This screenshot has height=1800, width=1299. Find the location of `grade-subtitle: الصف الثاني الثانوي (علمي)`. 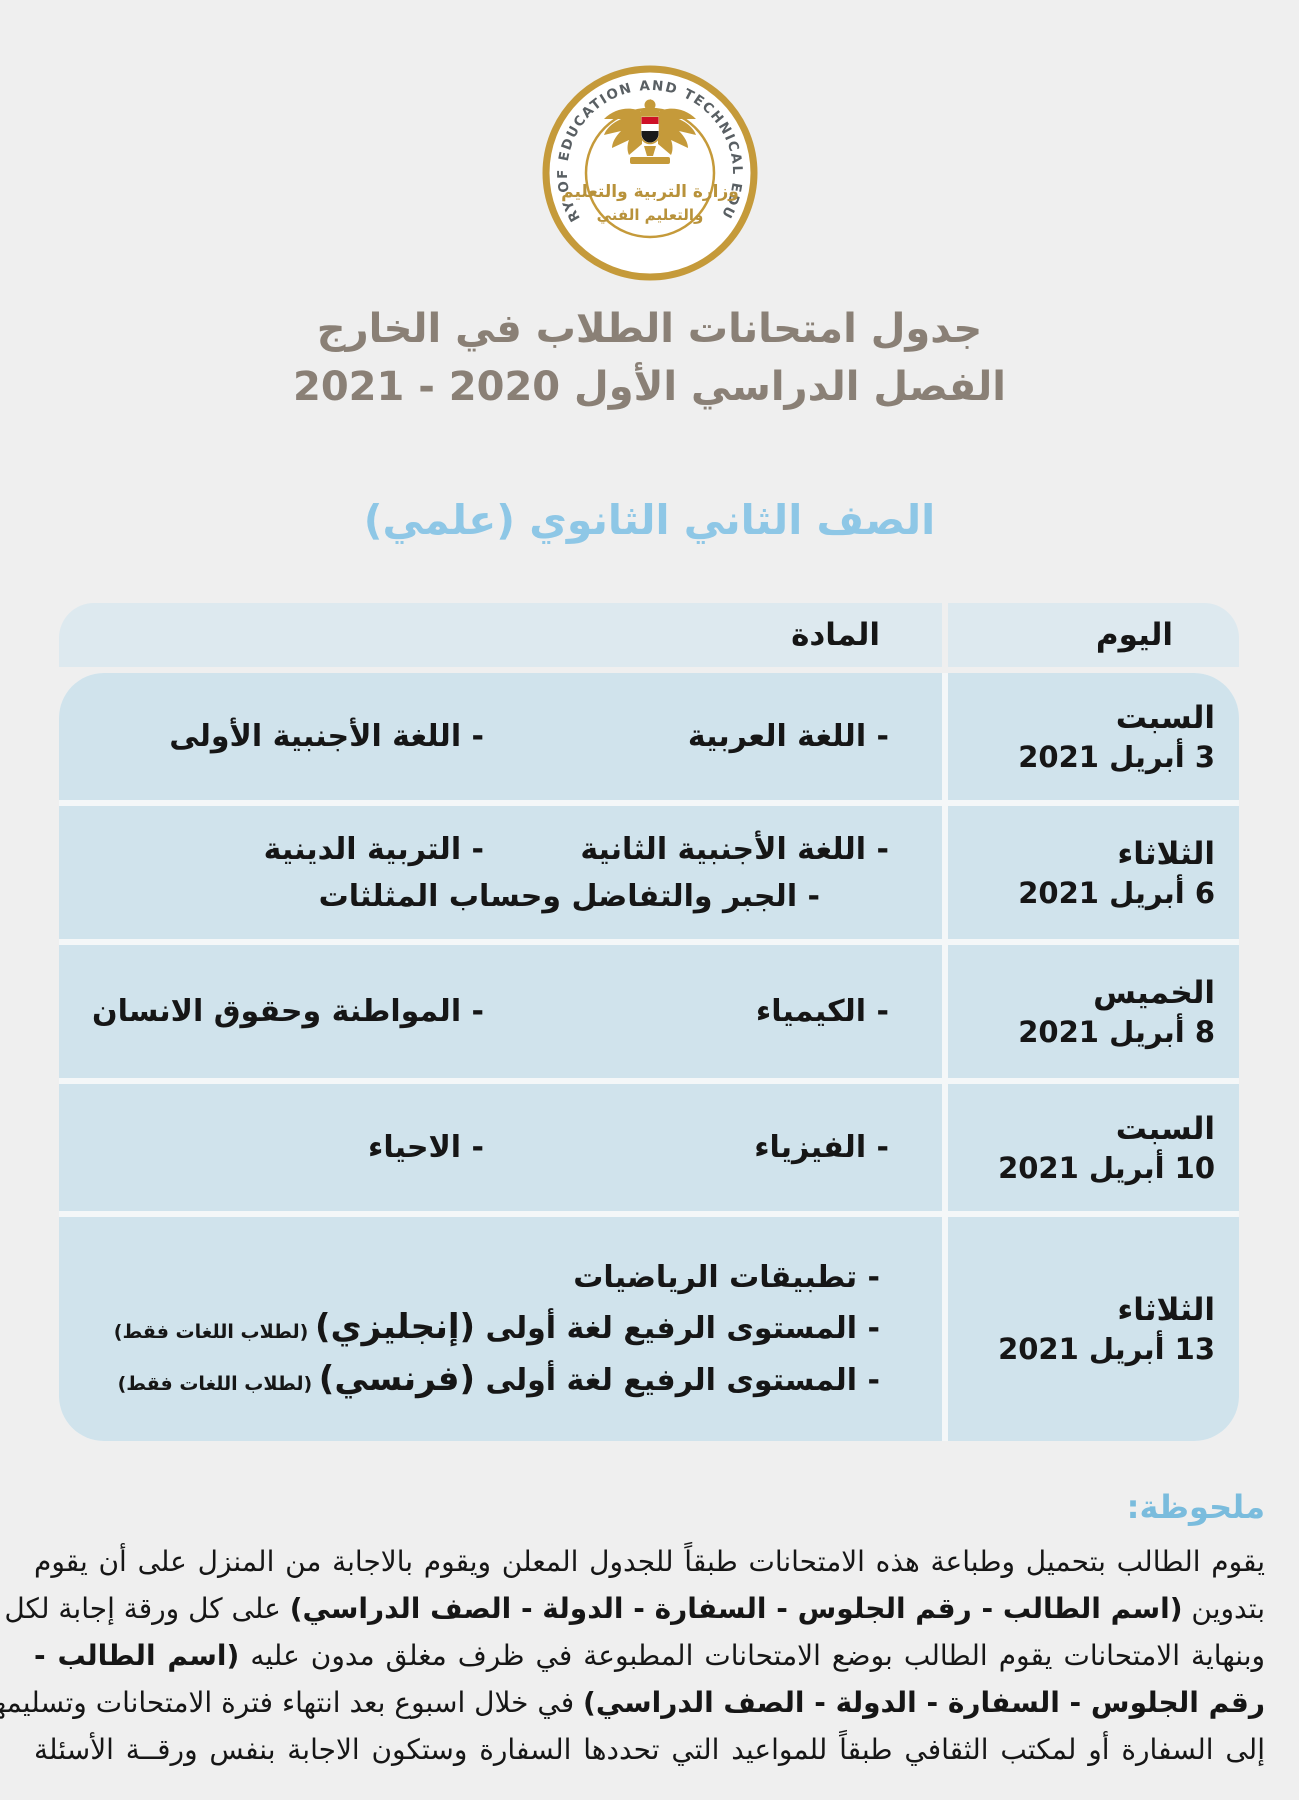

grade-subtitle: الصف الثاني الثانوي (علمي) is located at coordinates (649, 520).